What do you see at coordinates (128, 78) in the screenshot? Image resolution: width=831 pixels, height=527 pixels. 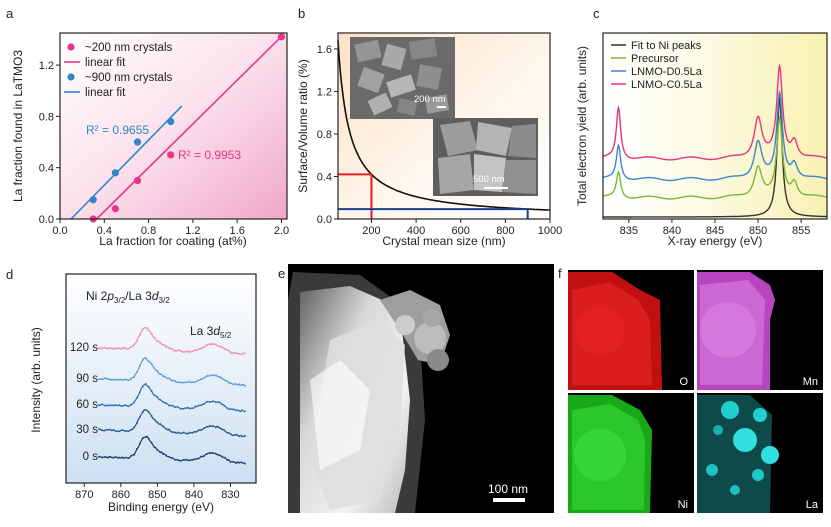 I see `legend-label-900nm: ~900 nm crystals` at bounding box center [128, 78].